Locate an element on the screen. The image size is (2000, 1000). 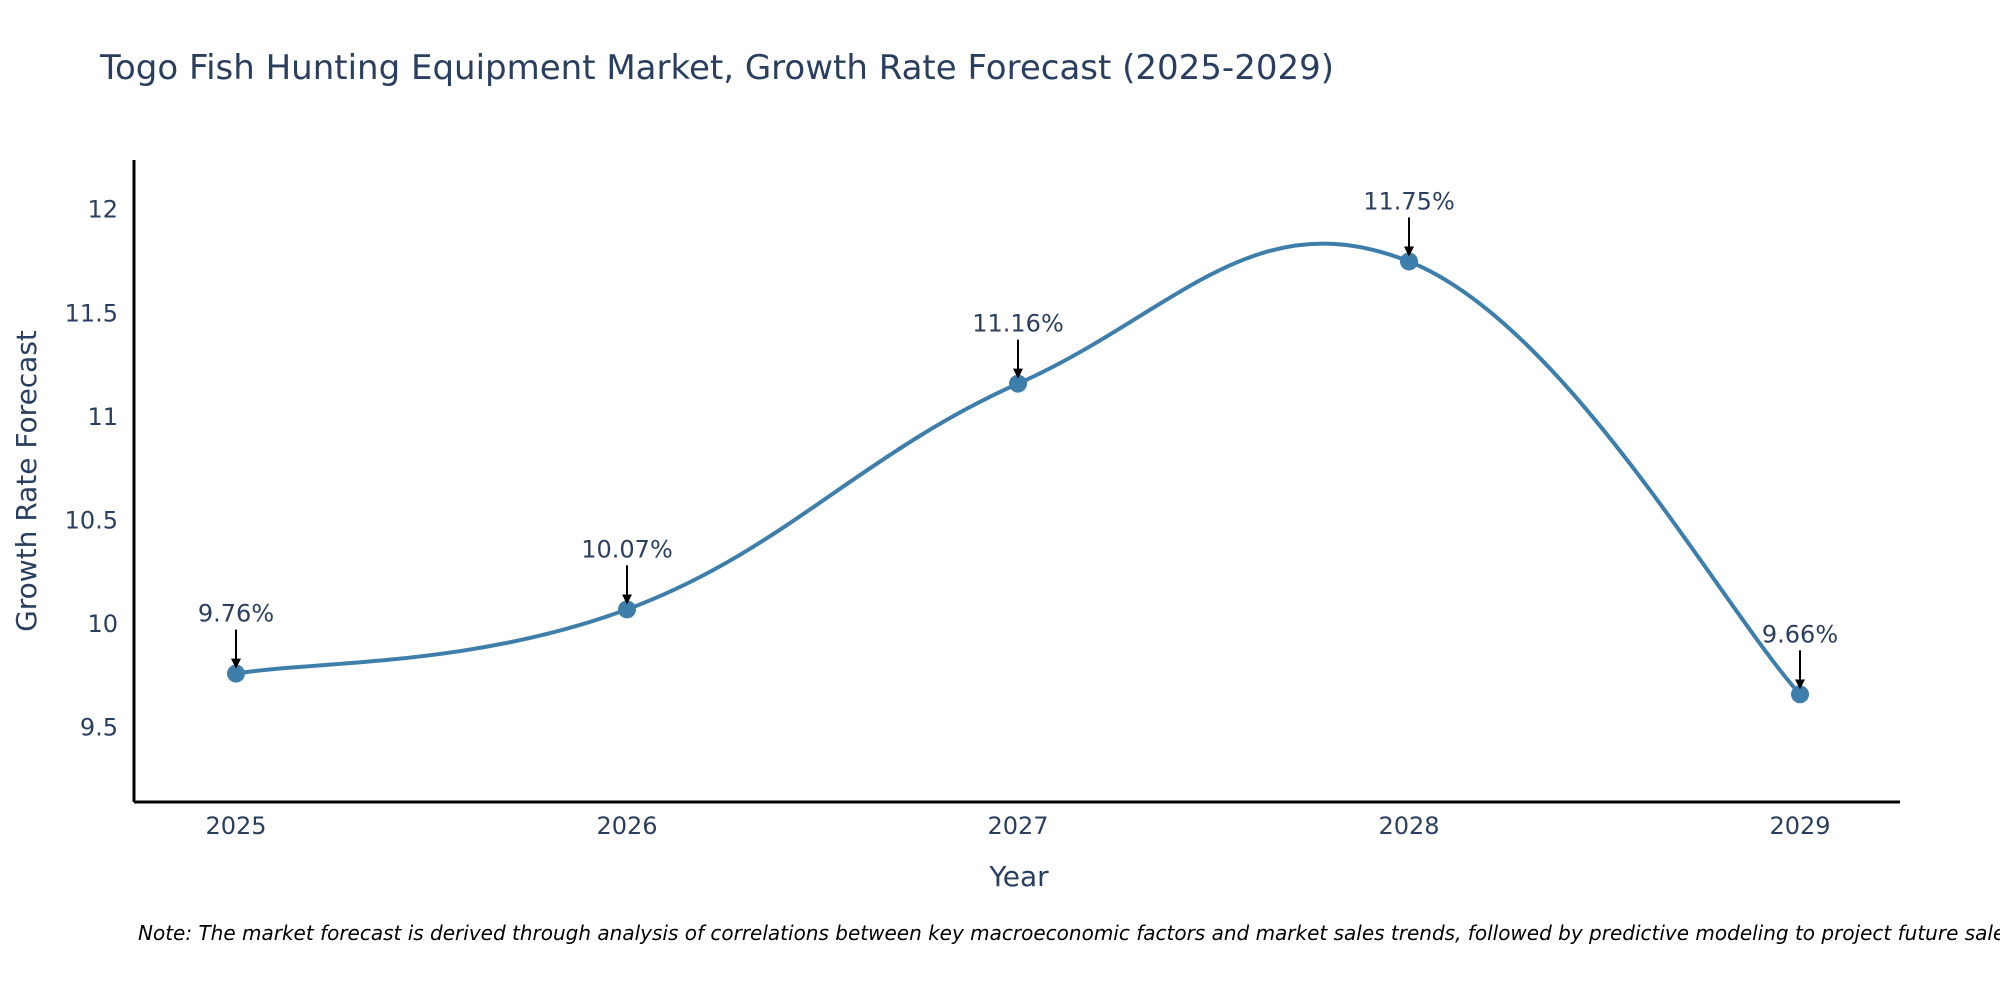
y-tick-label: 10.5 is located at coordinates (91, 520).